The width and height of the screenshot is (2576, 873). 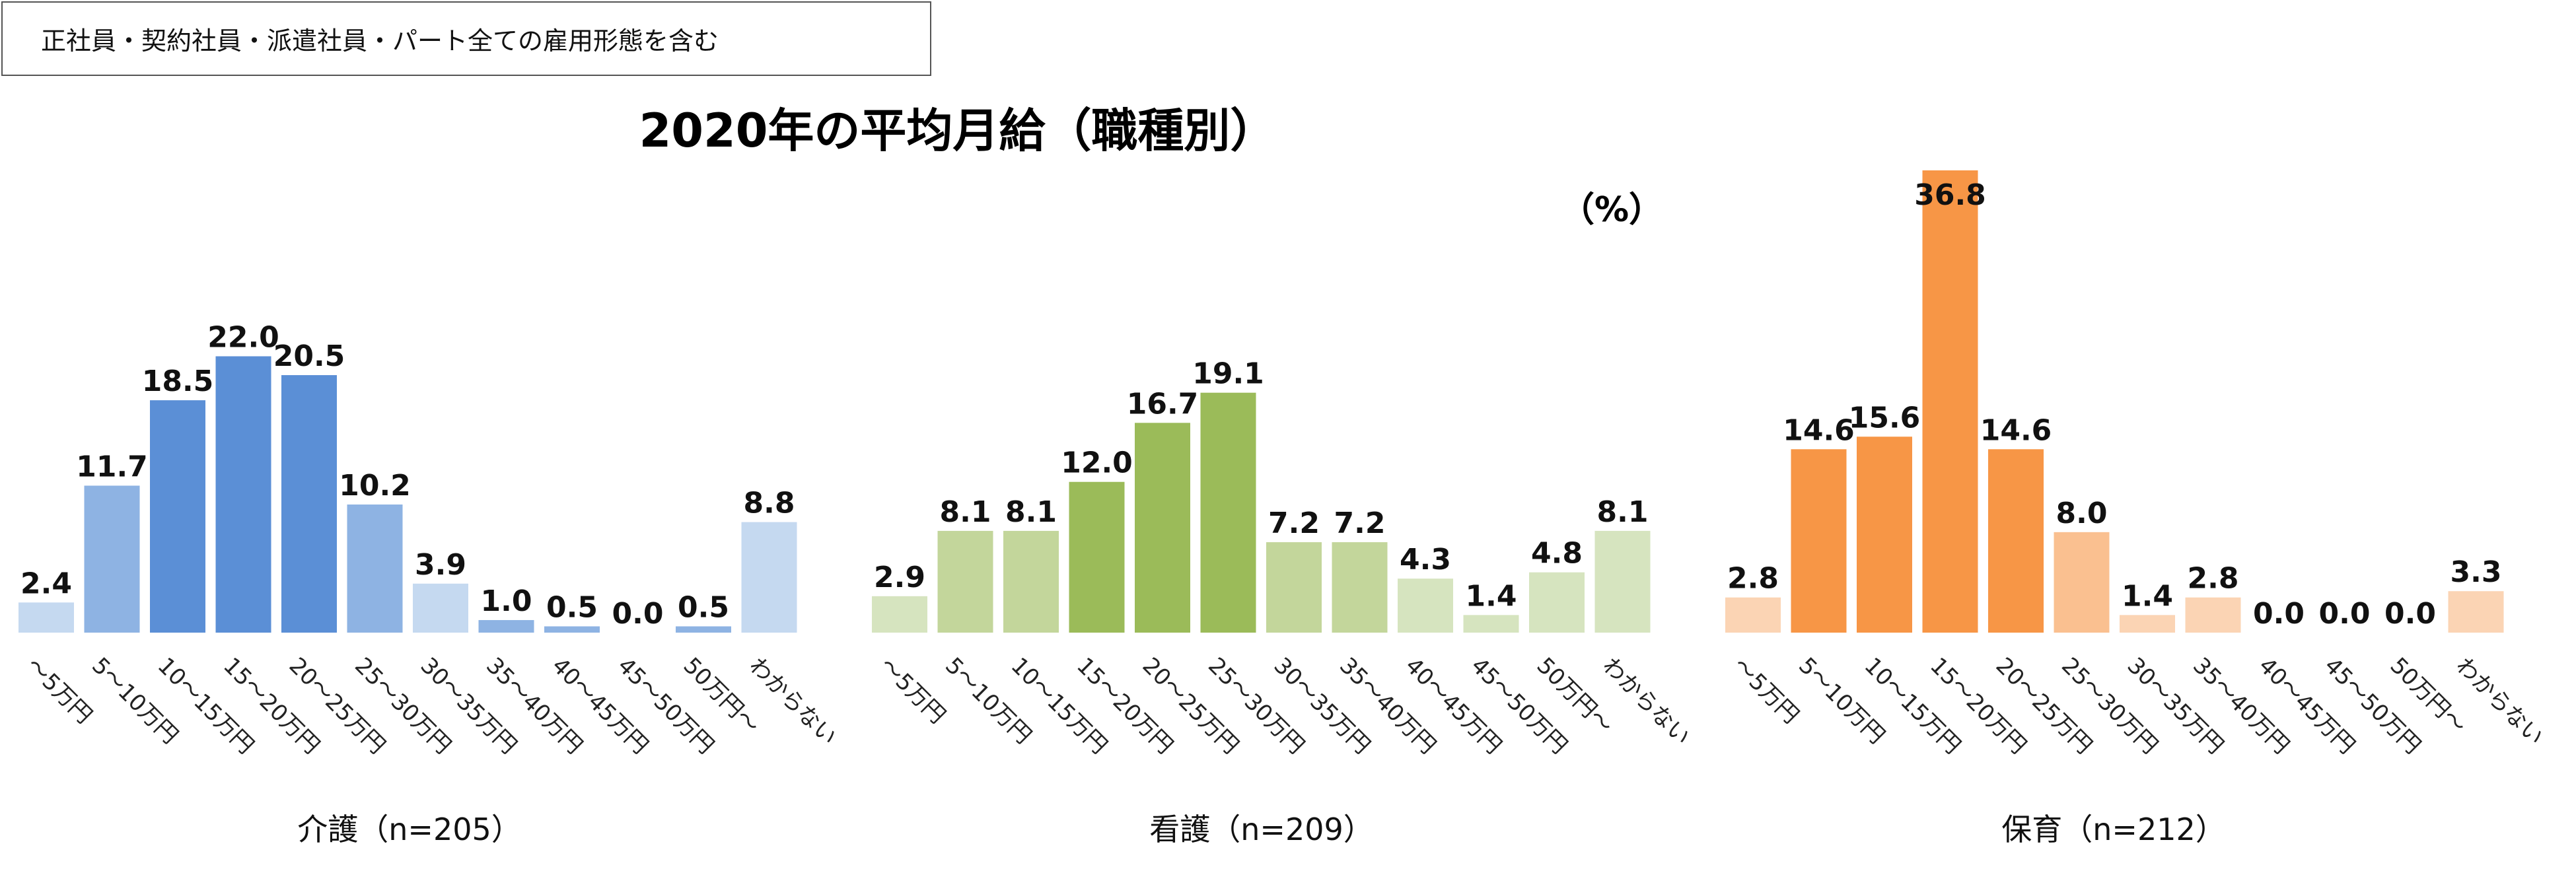 What do you see at coordinates (2082, 513) in the screenshot?
I see `data-label: 8.0` at bounding box center [2082, 513].